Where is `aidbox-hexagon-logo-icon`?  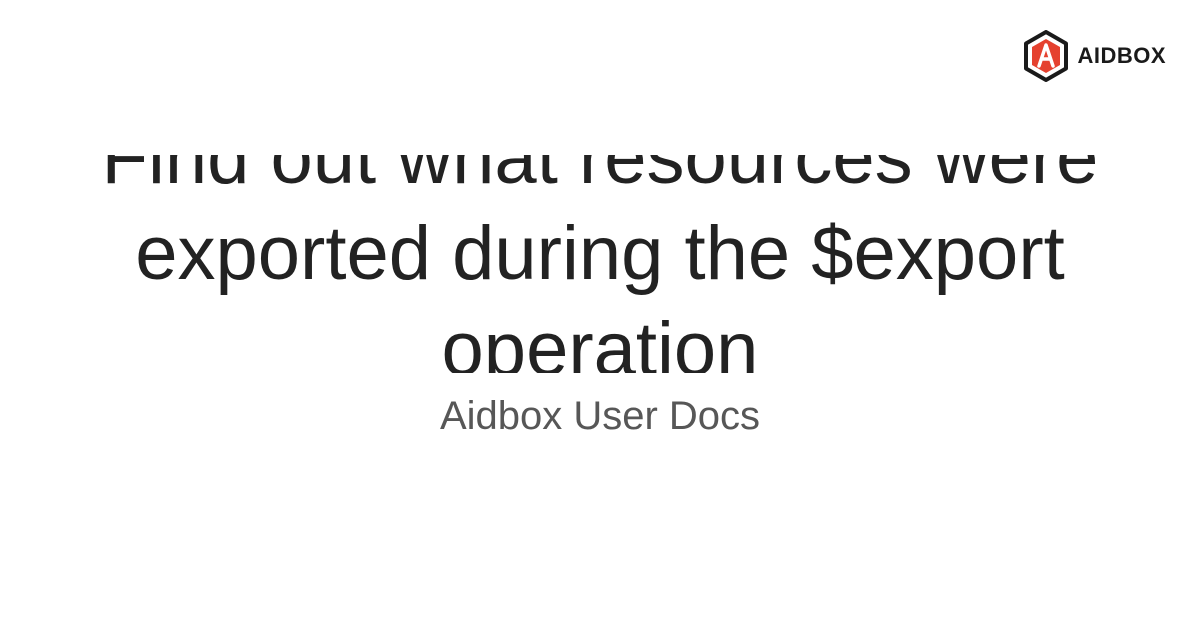 aidbox-hexagon-logo-icon is located at coordinates (1046, 56).